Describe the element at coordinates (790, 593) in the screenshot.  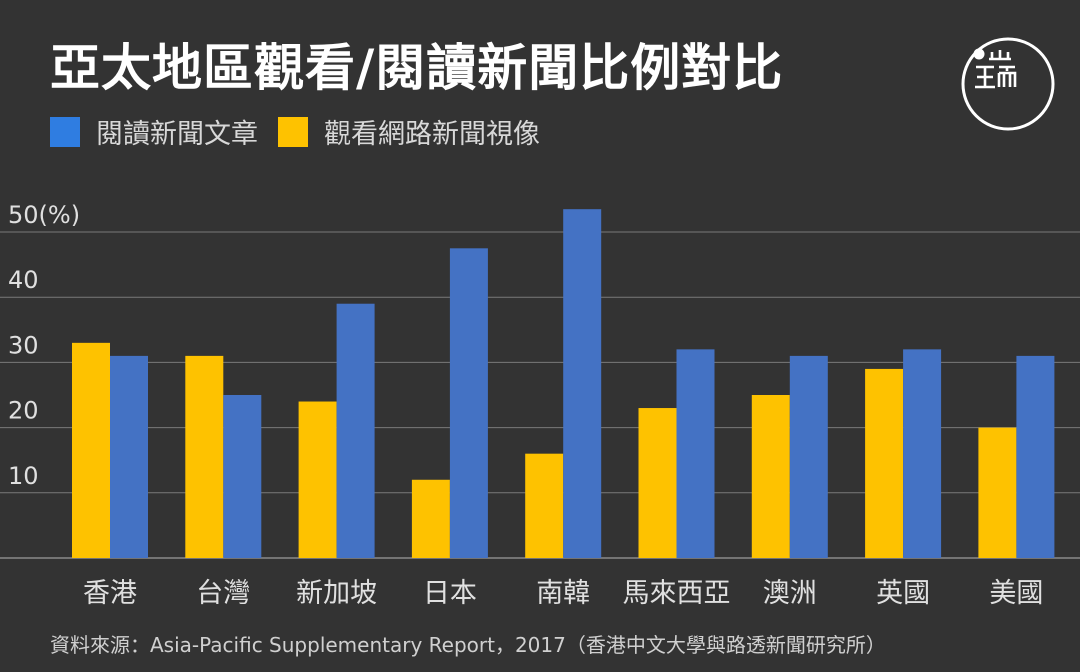
I see `x-tick-label: 澳洲` at that location.